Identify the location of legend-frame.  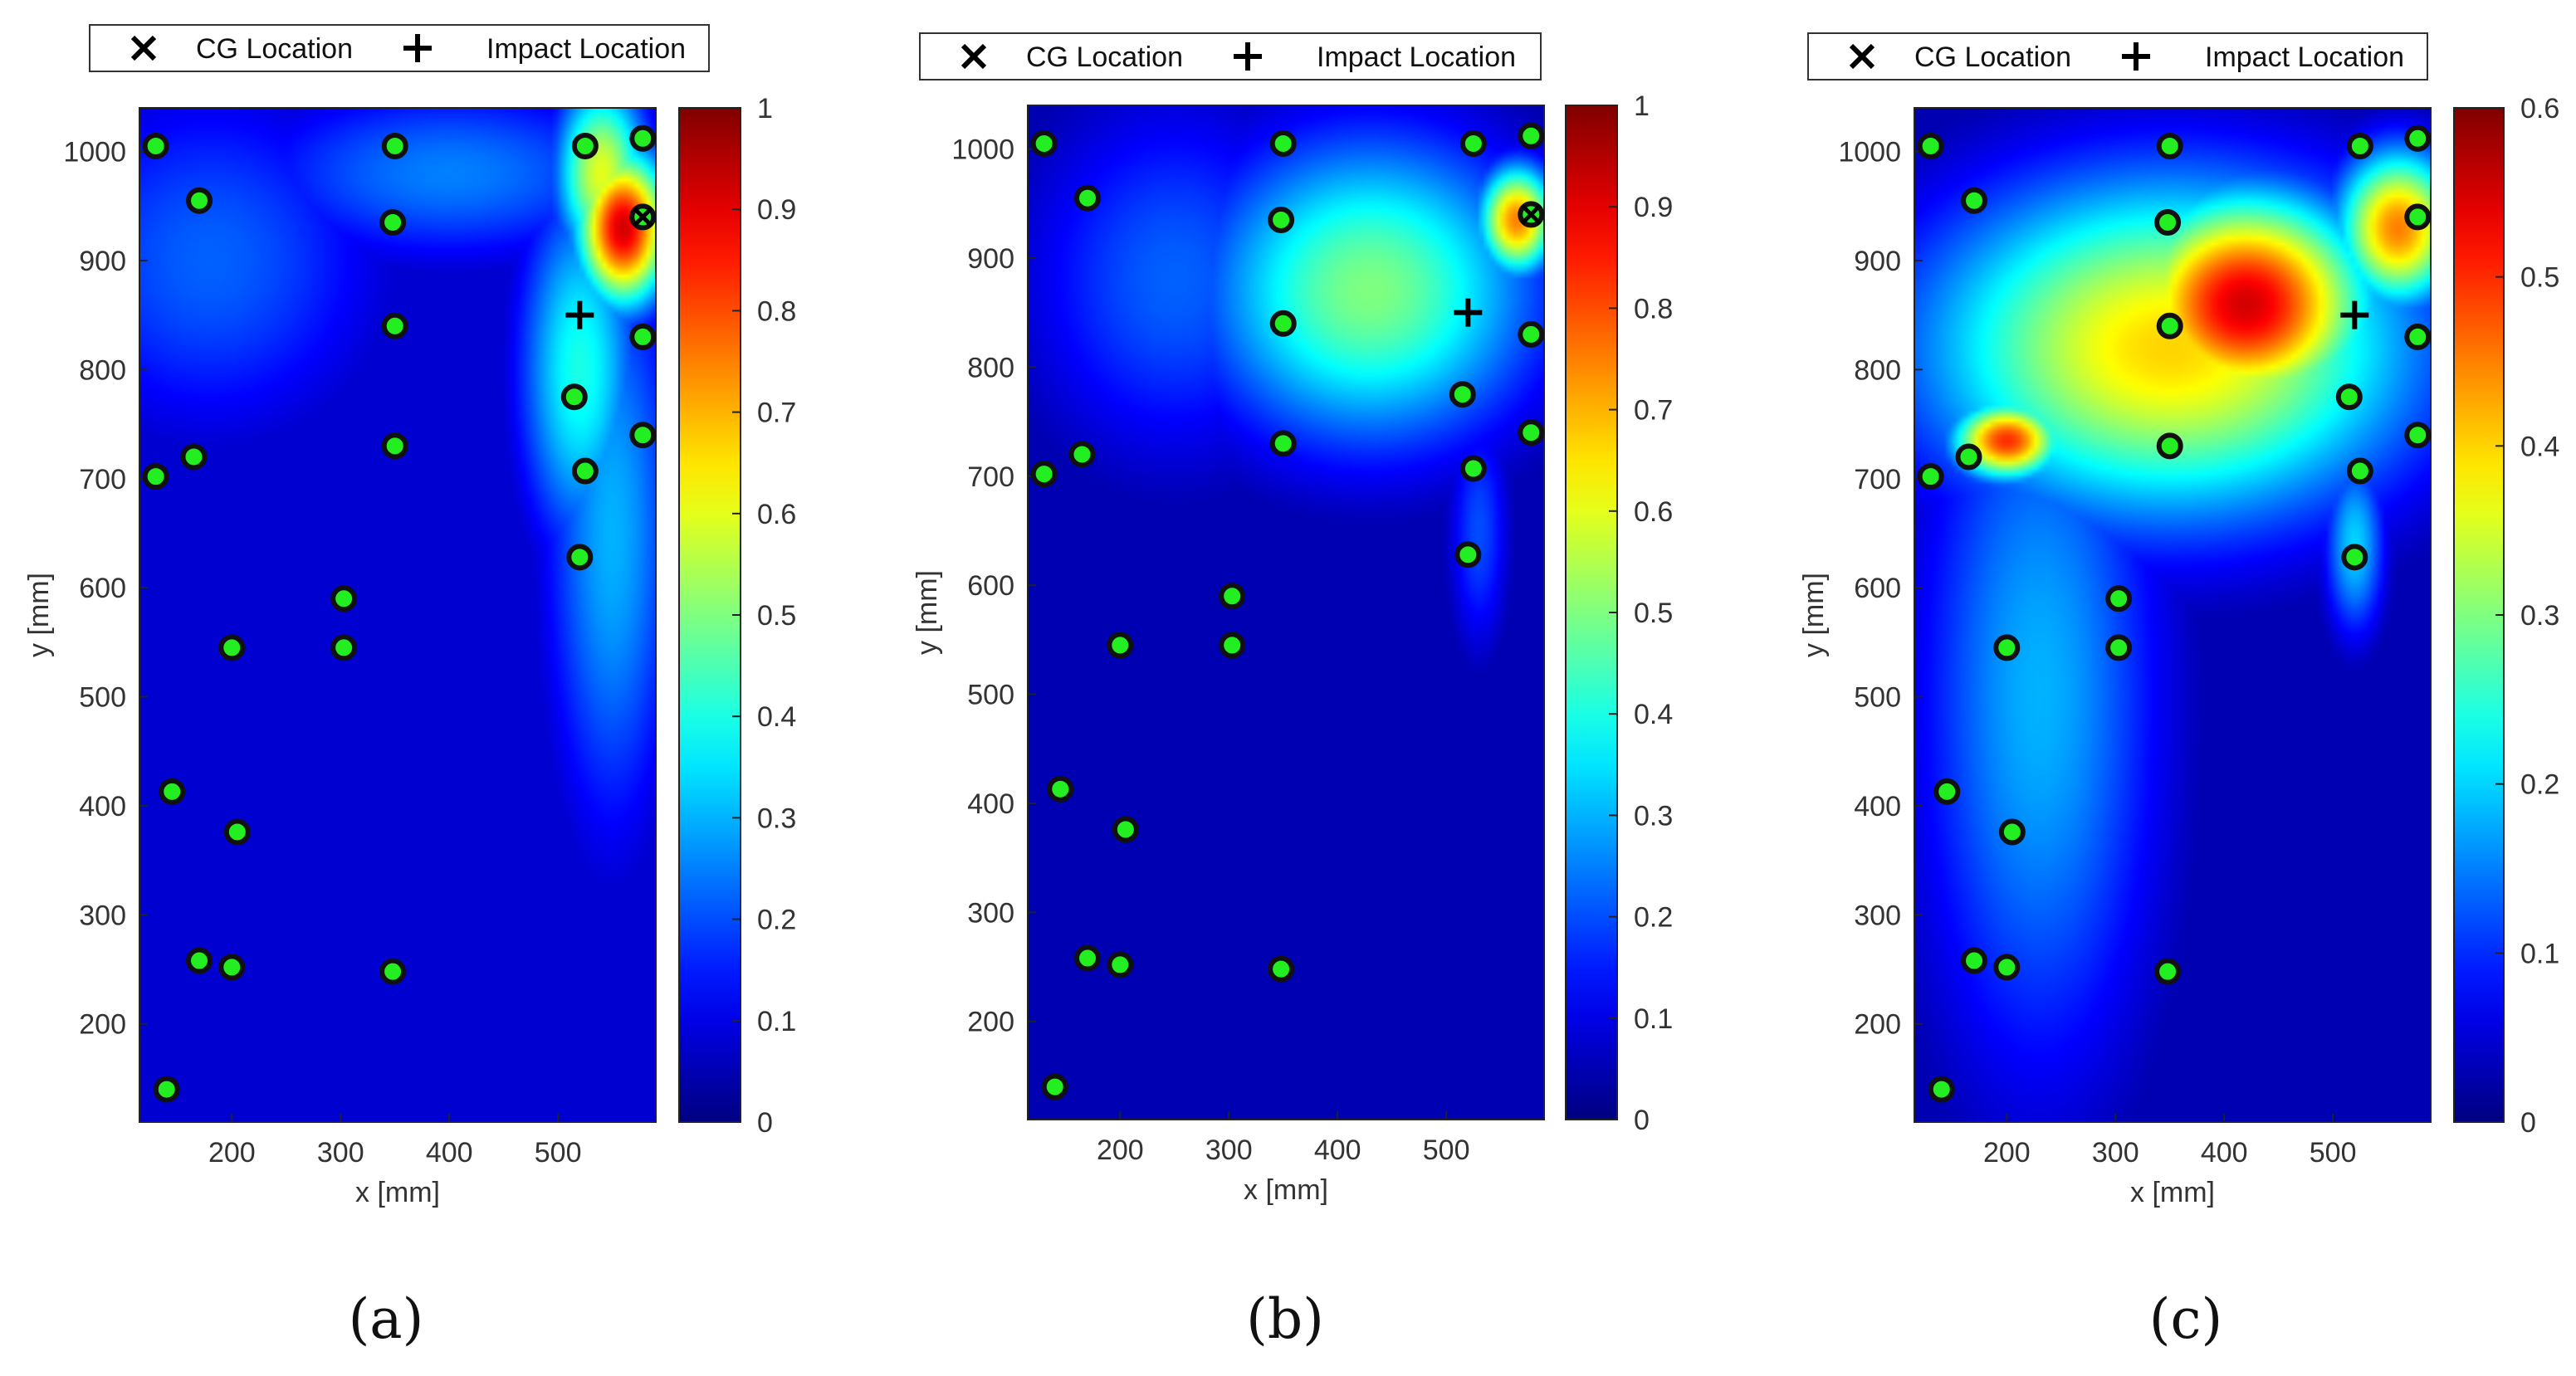
(399, 48).